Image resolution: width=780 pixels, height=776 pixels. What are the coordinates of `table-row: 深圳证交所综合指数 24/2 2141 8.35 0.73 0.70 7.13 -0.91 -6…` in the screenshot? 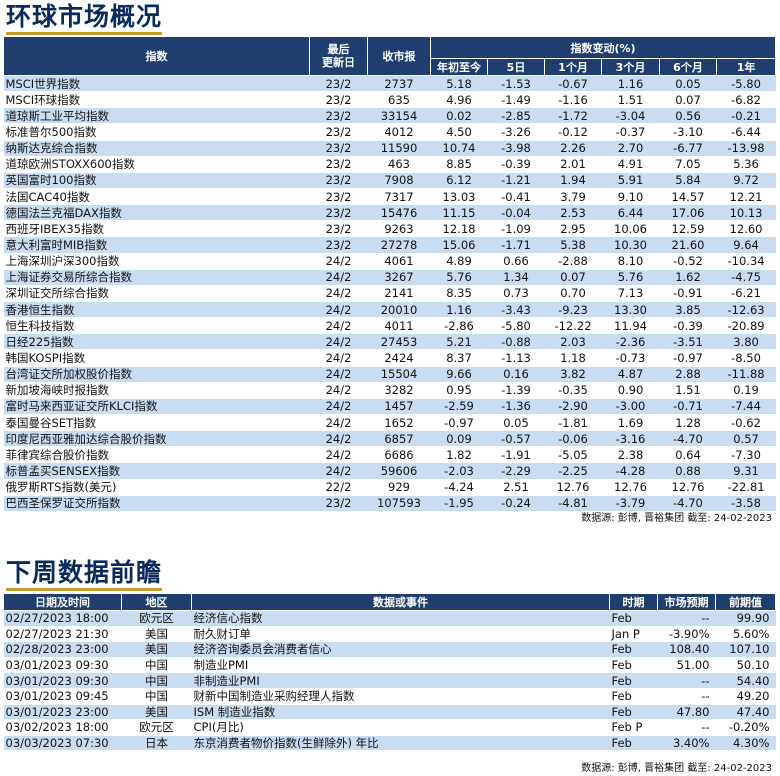 It's located at (389, 293).